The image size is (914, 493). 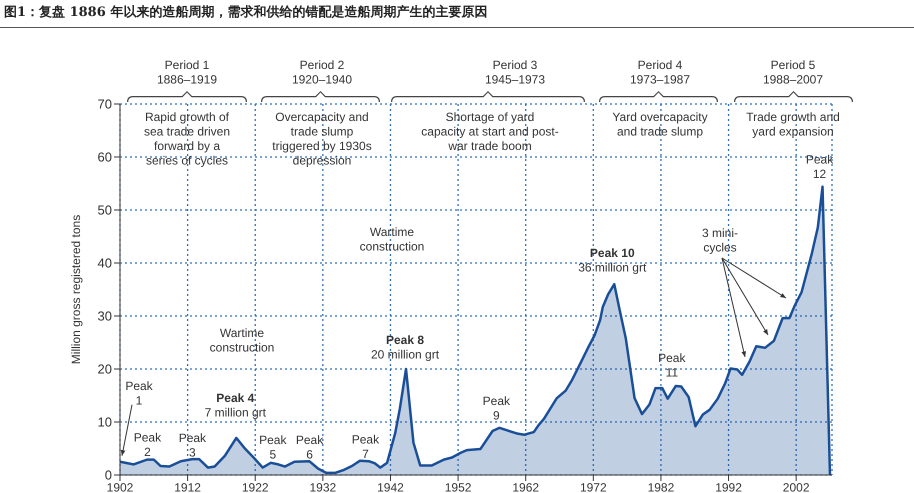 What do you see at coordinates (139, 393) in the screenshot?
I see `annotation: Peak 1` at bounding box center [139, 393].